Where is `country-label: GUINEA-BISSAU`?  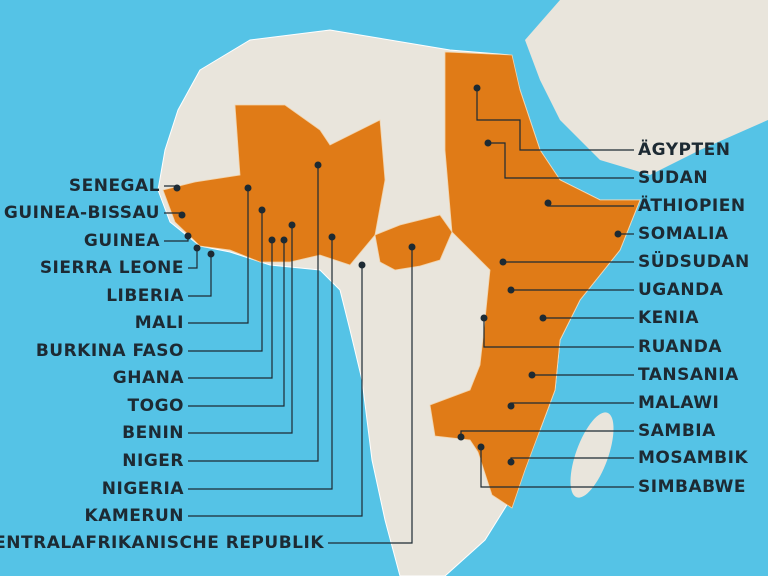 country-label: GUINEA-BISSAU is located at coordinates (82, 213).